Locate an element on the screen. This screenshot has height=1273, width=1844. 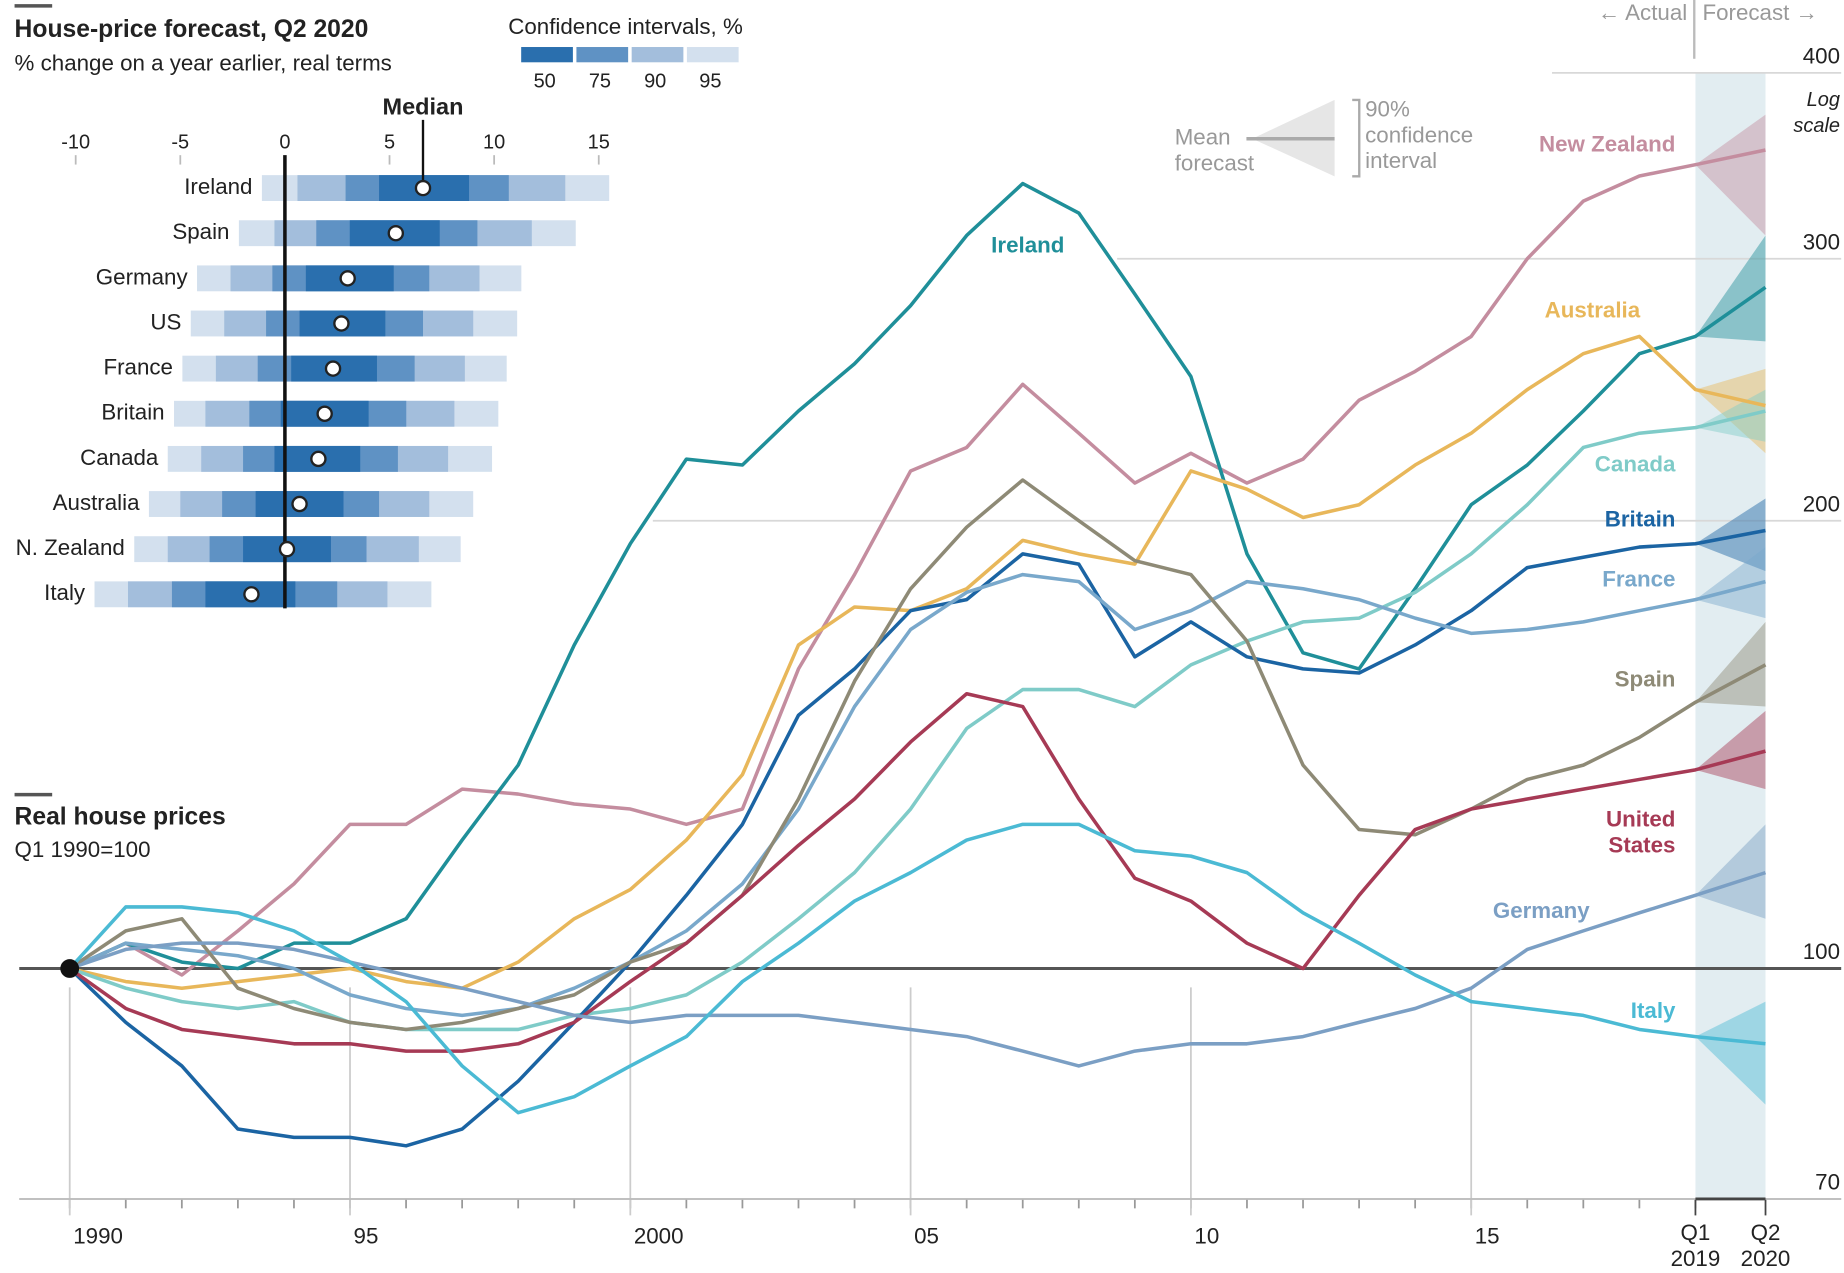
actual-label: ← Actual is located at coordinates (1642, 12).